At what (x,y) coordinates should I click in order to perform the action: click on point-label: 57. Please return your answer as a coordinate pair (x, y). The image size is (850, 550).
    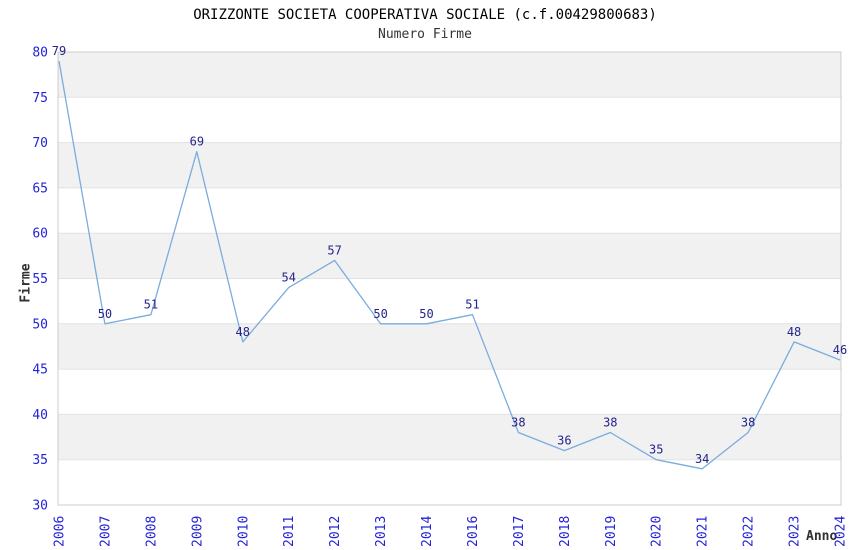
    Looking at the image, I should click on (334, 250).